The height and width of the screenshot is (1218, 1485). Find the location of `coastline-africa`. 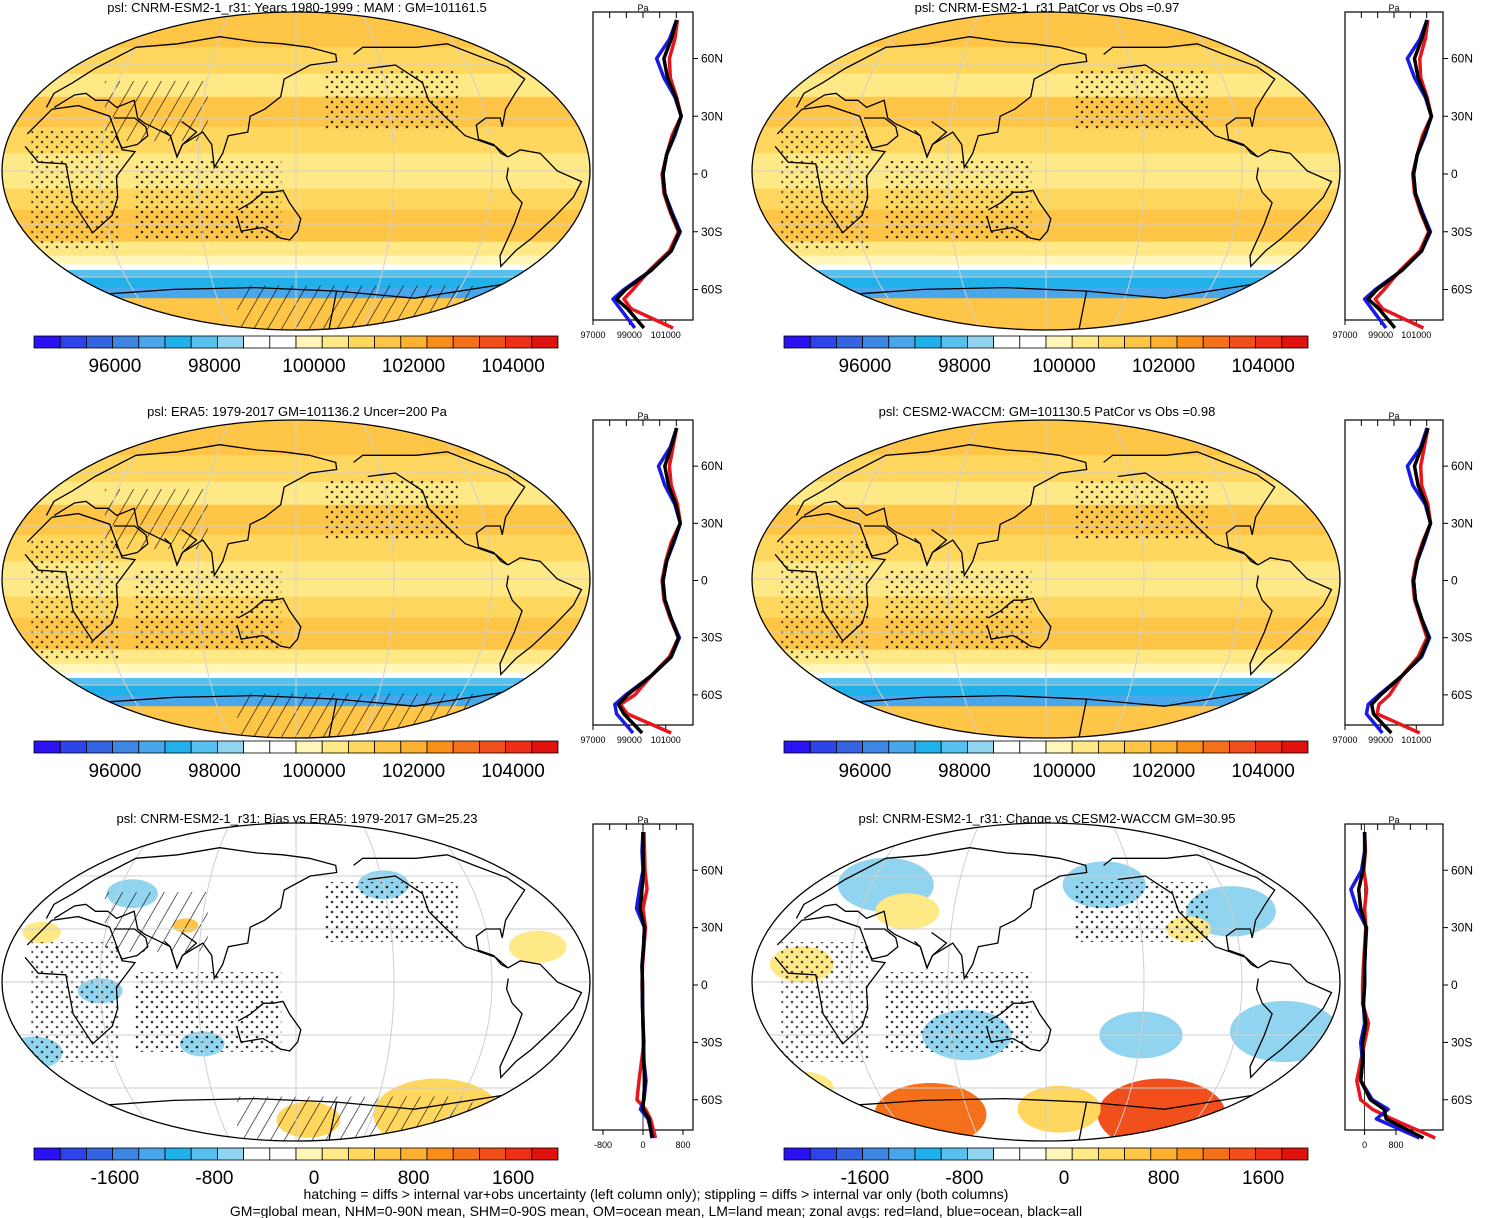

coastline-africa is located at coordinates (830, 980).